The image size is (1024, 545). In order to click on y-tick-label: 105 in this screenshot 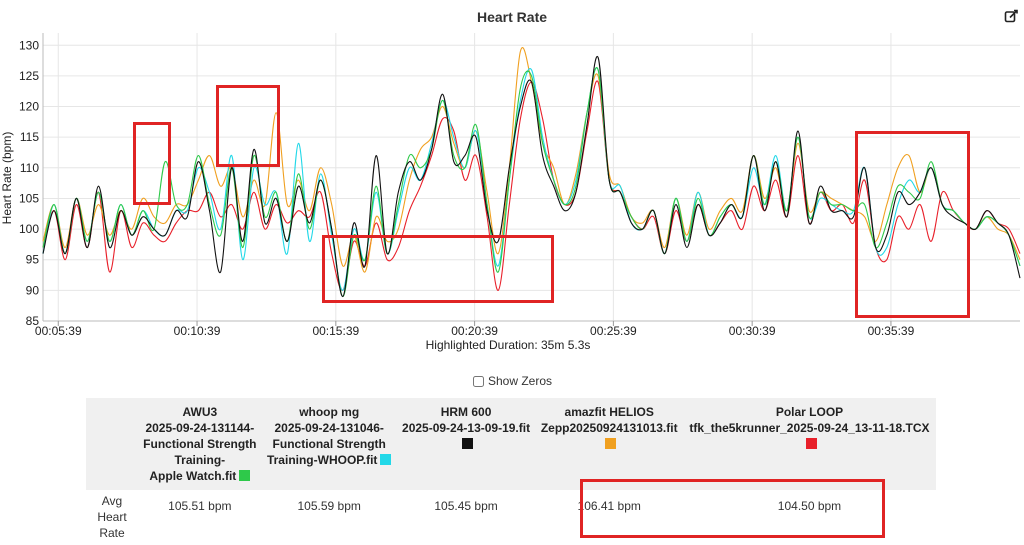, I will do `click(29, 198)`.